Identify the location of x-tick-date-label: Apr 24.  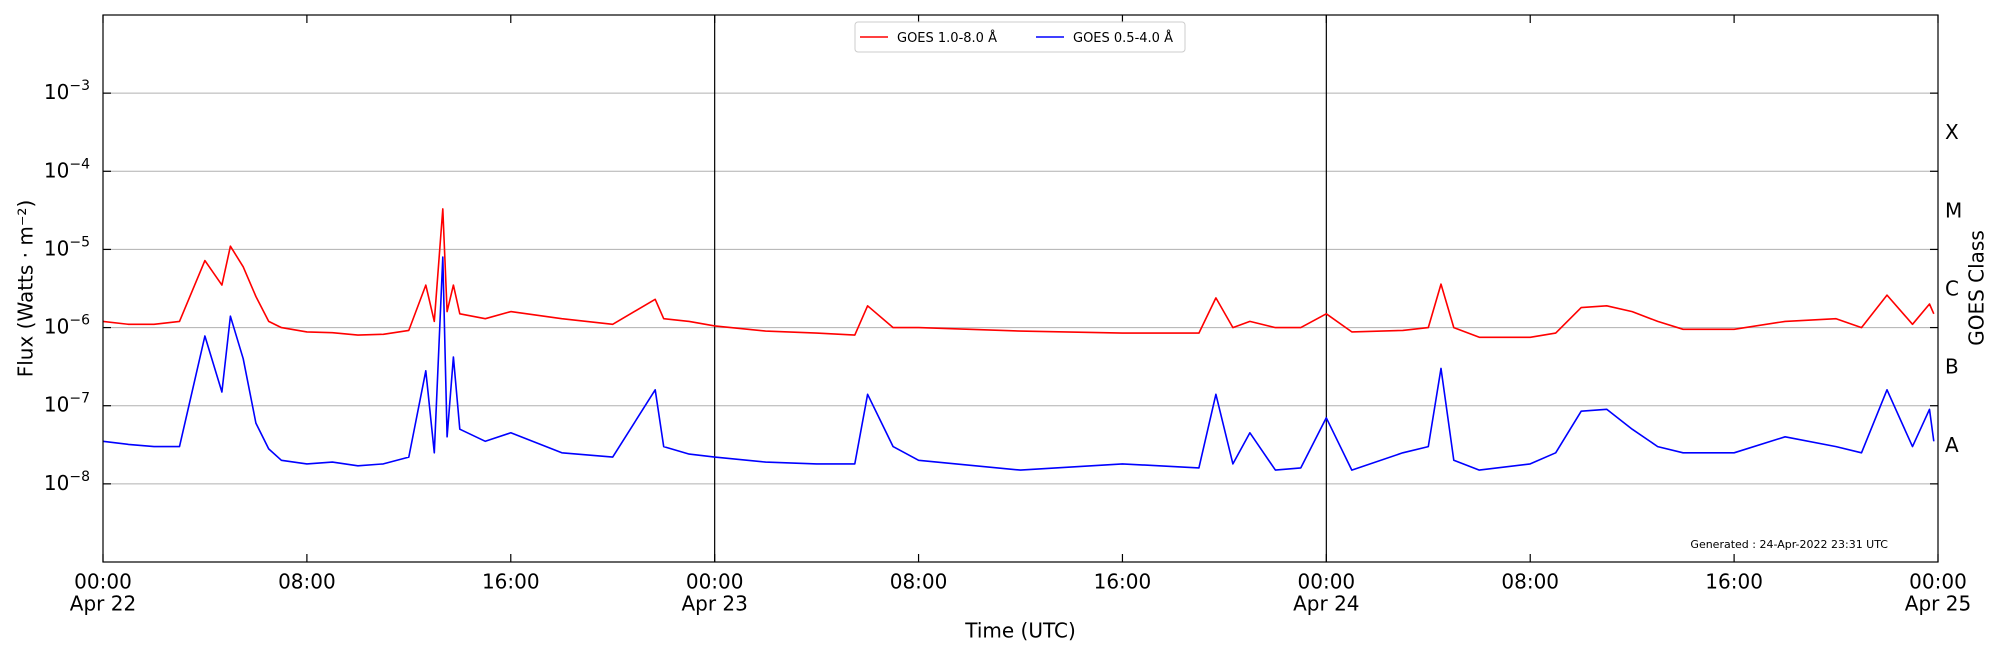
(1326, 604).